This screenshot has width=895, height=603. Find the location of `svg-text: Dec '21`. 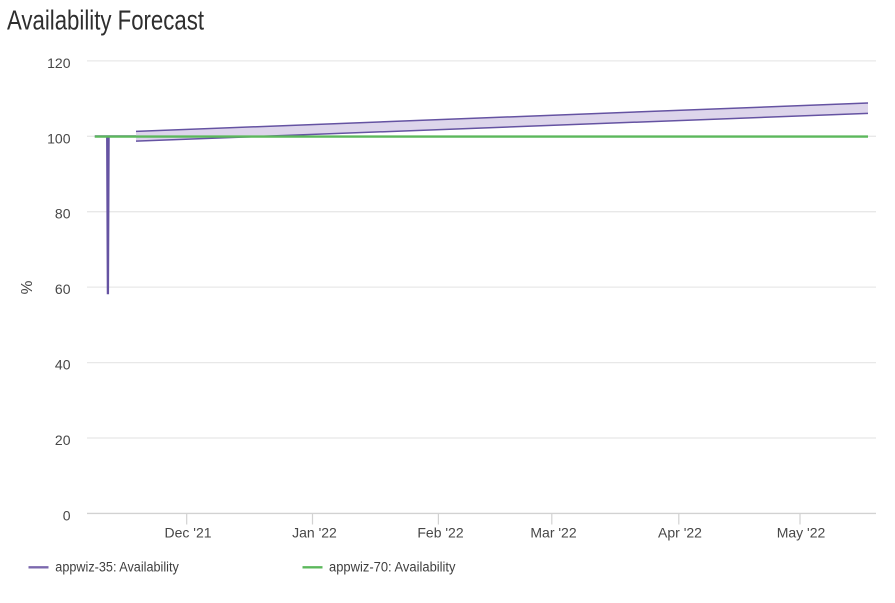

svg-text: Dec '21 is located at coordinates (187, 533).